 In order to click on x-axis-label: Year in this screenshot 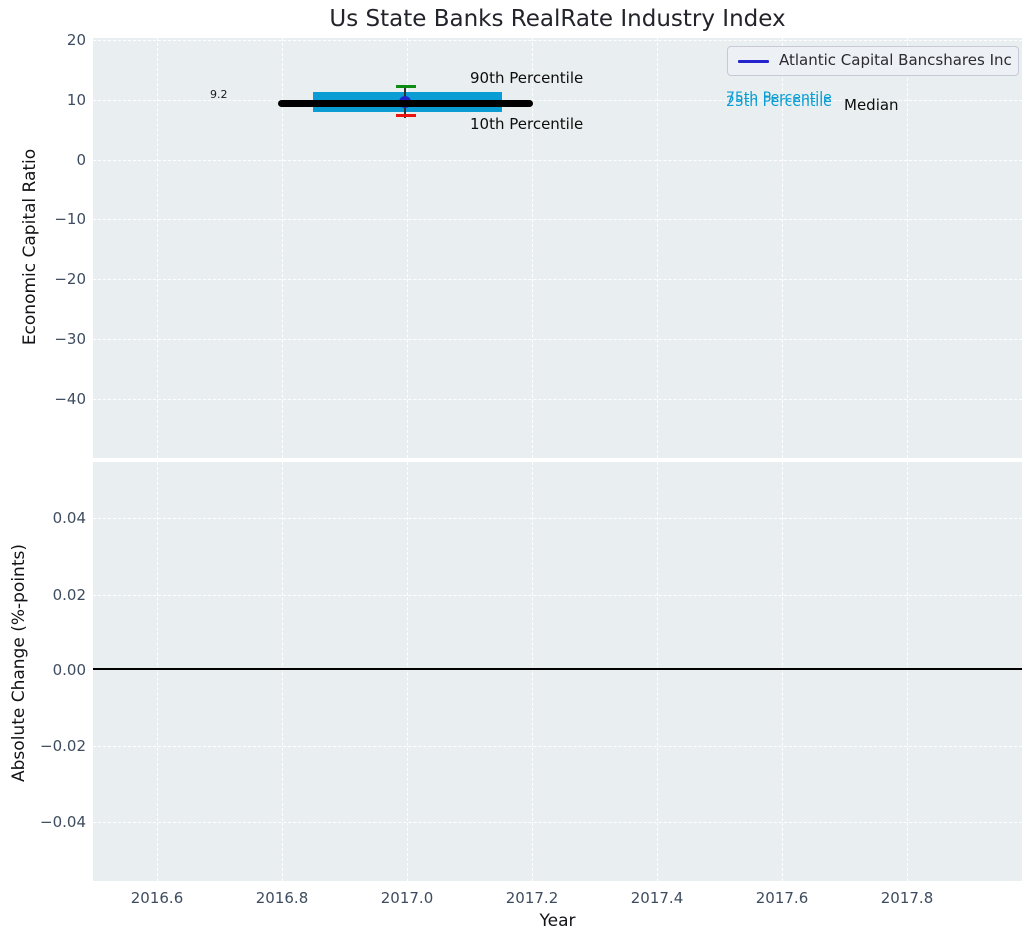, I will do `click(557, 921)`.